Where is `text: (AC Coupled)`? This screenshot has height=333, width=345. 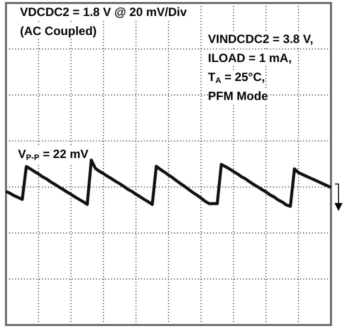
text: (AC Coupled) is located at coordinates (58, 31).